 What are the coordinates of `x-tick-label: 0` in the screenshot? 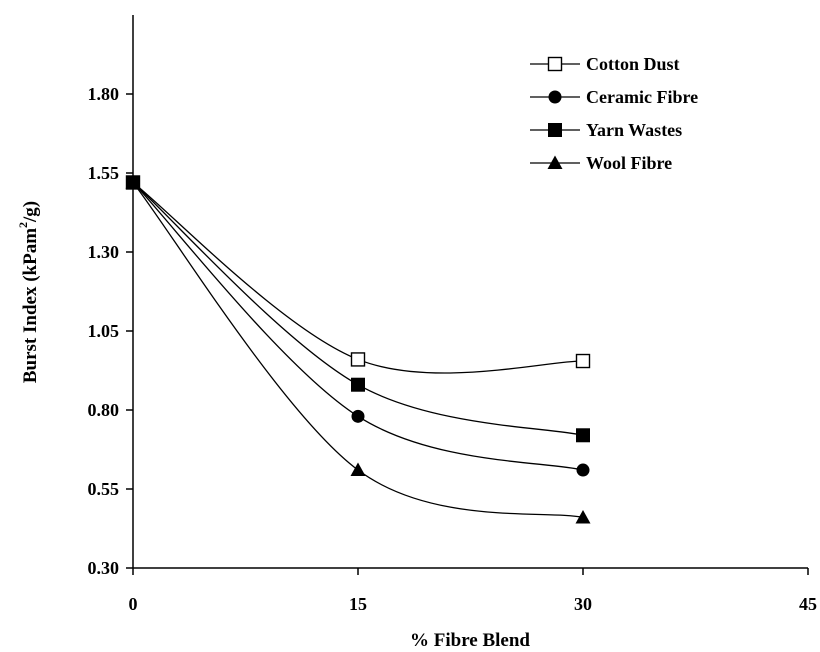 It's located at (133, 604).